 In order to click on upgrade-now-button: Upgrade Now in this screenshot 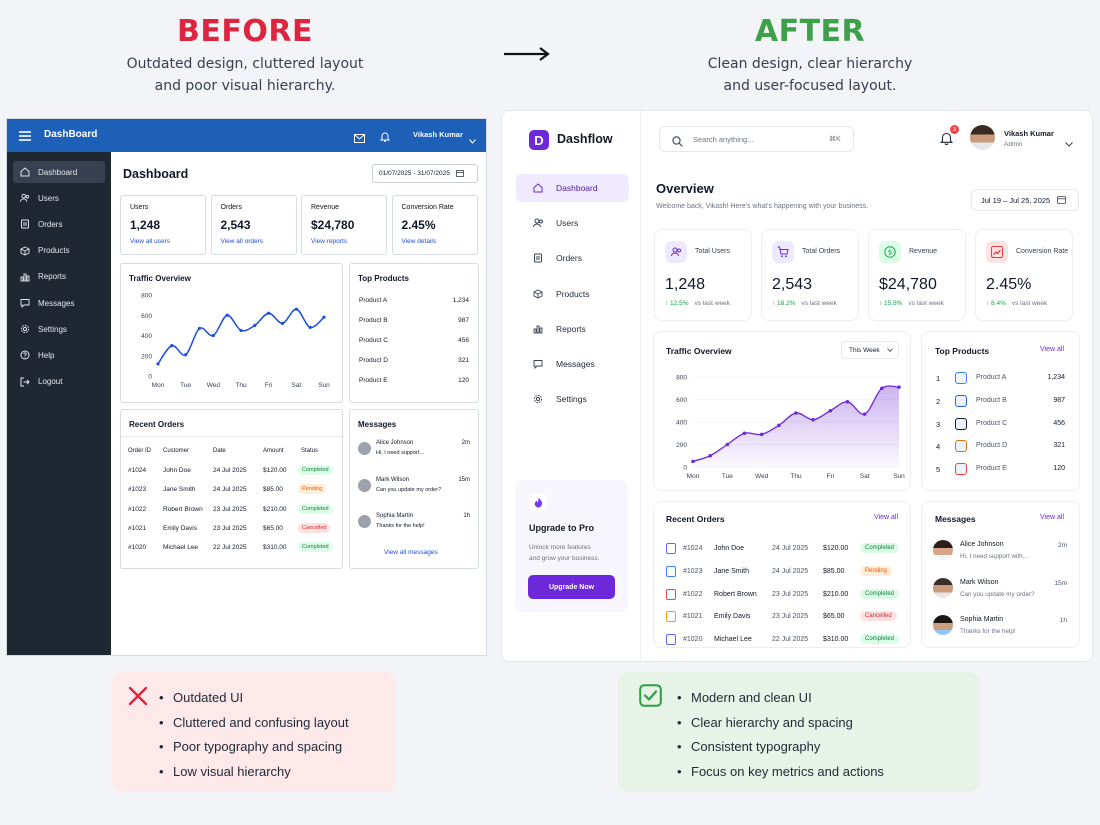, I will do `click(571, 587)`.